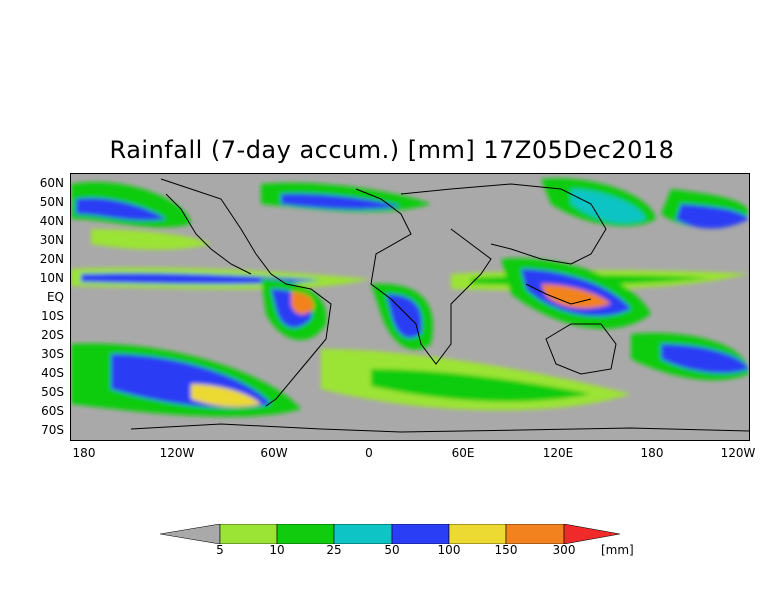 Image resolution: width=784 pixels, height=612 pixels. I want to click on color-legend, so click(390, 534).